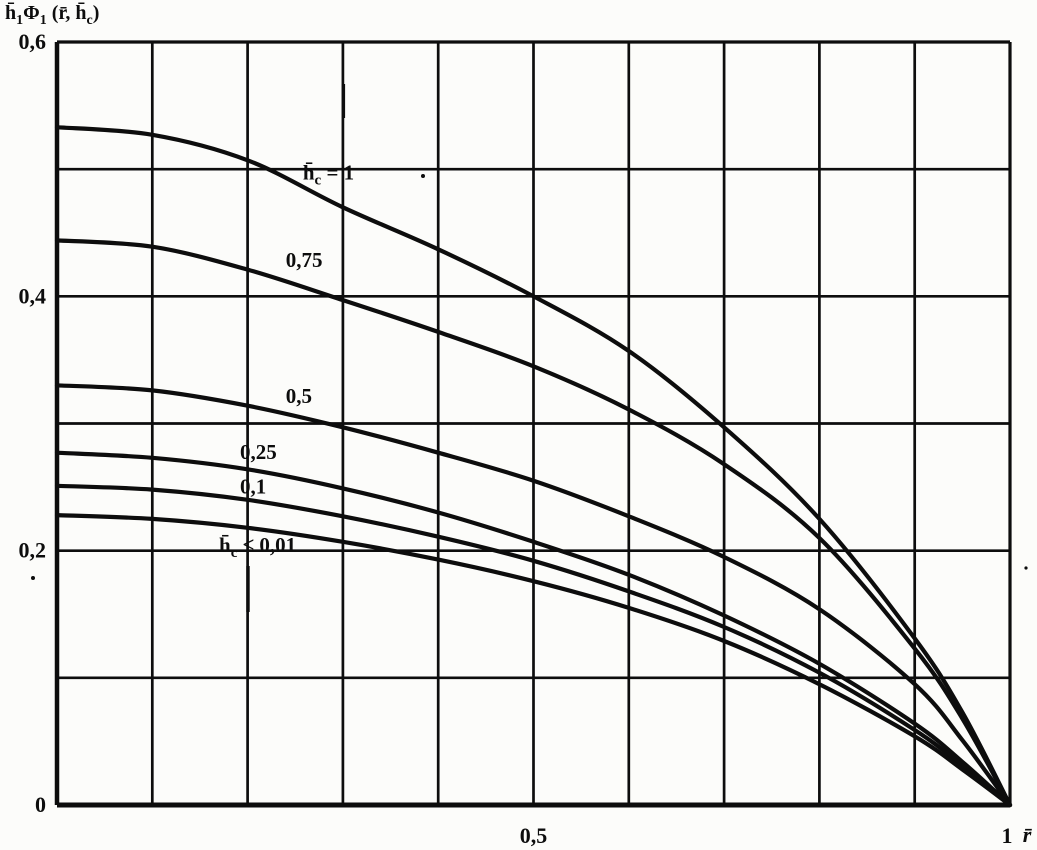 Image resolution: width=1037 pixels, height=850 pixels. I want to click on curve-label-h-c-0.75: 0,75, so click(304, 260).